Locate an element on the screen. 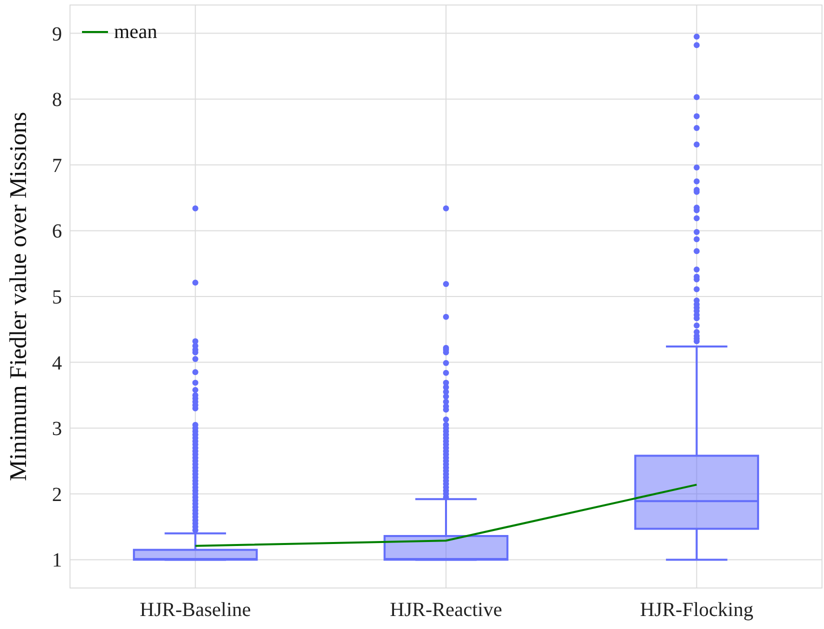 Image resolution: width=824 pixels, height=629 pixels. y-tick-label: 9 is located at coordinates (57, 34).